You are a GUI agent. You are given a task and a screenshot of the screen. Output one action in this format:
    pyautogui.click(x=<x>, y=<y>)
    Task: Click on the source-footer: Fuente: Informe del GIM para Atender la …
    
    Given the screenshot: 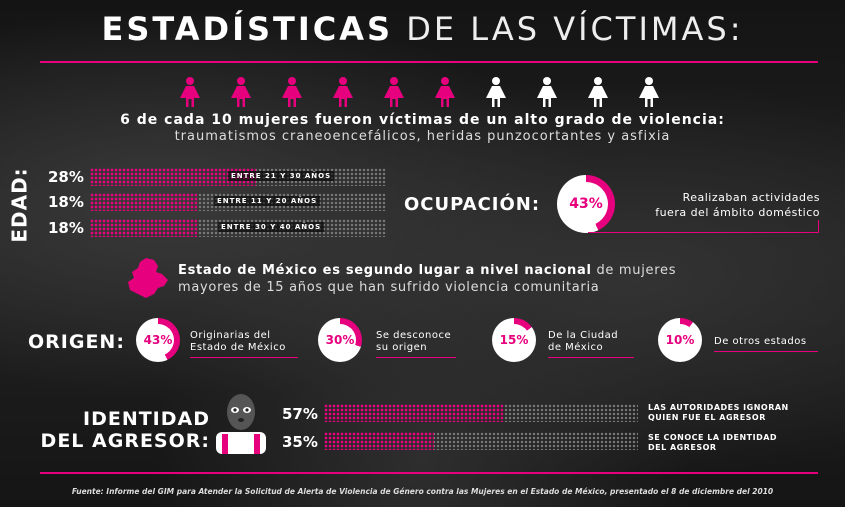 What is the action you would take?
    pyautogui.click(x=422, y=491)
    